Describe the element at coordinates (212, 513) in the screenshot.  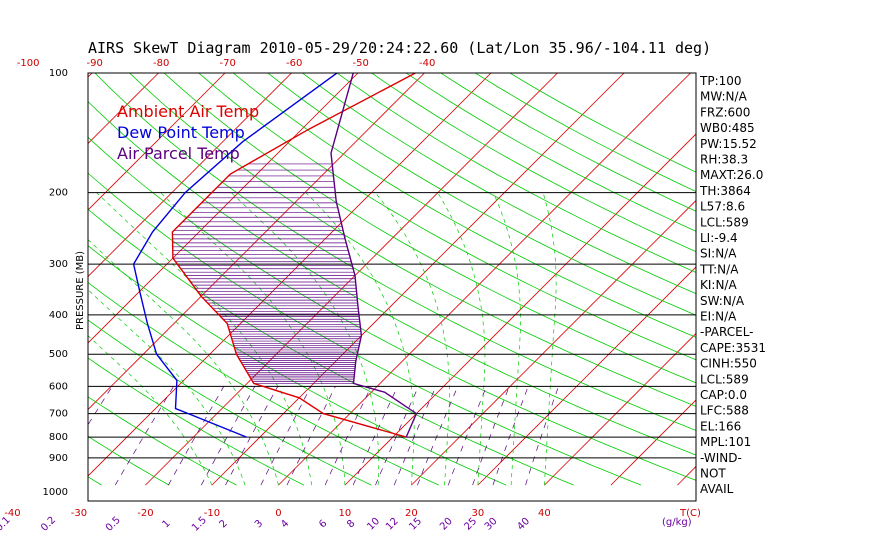
I see `bottom-temp-tick: -10` at that location.